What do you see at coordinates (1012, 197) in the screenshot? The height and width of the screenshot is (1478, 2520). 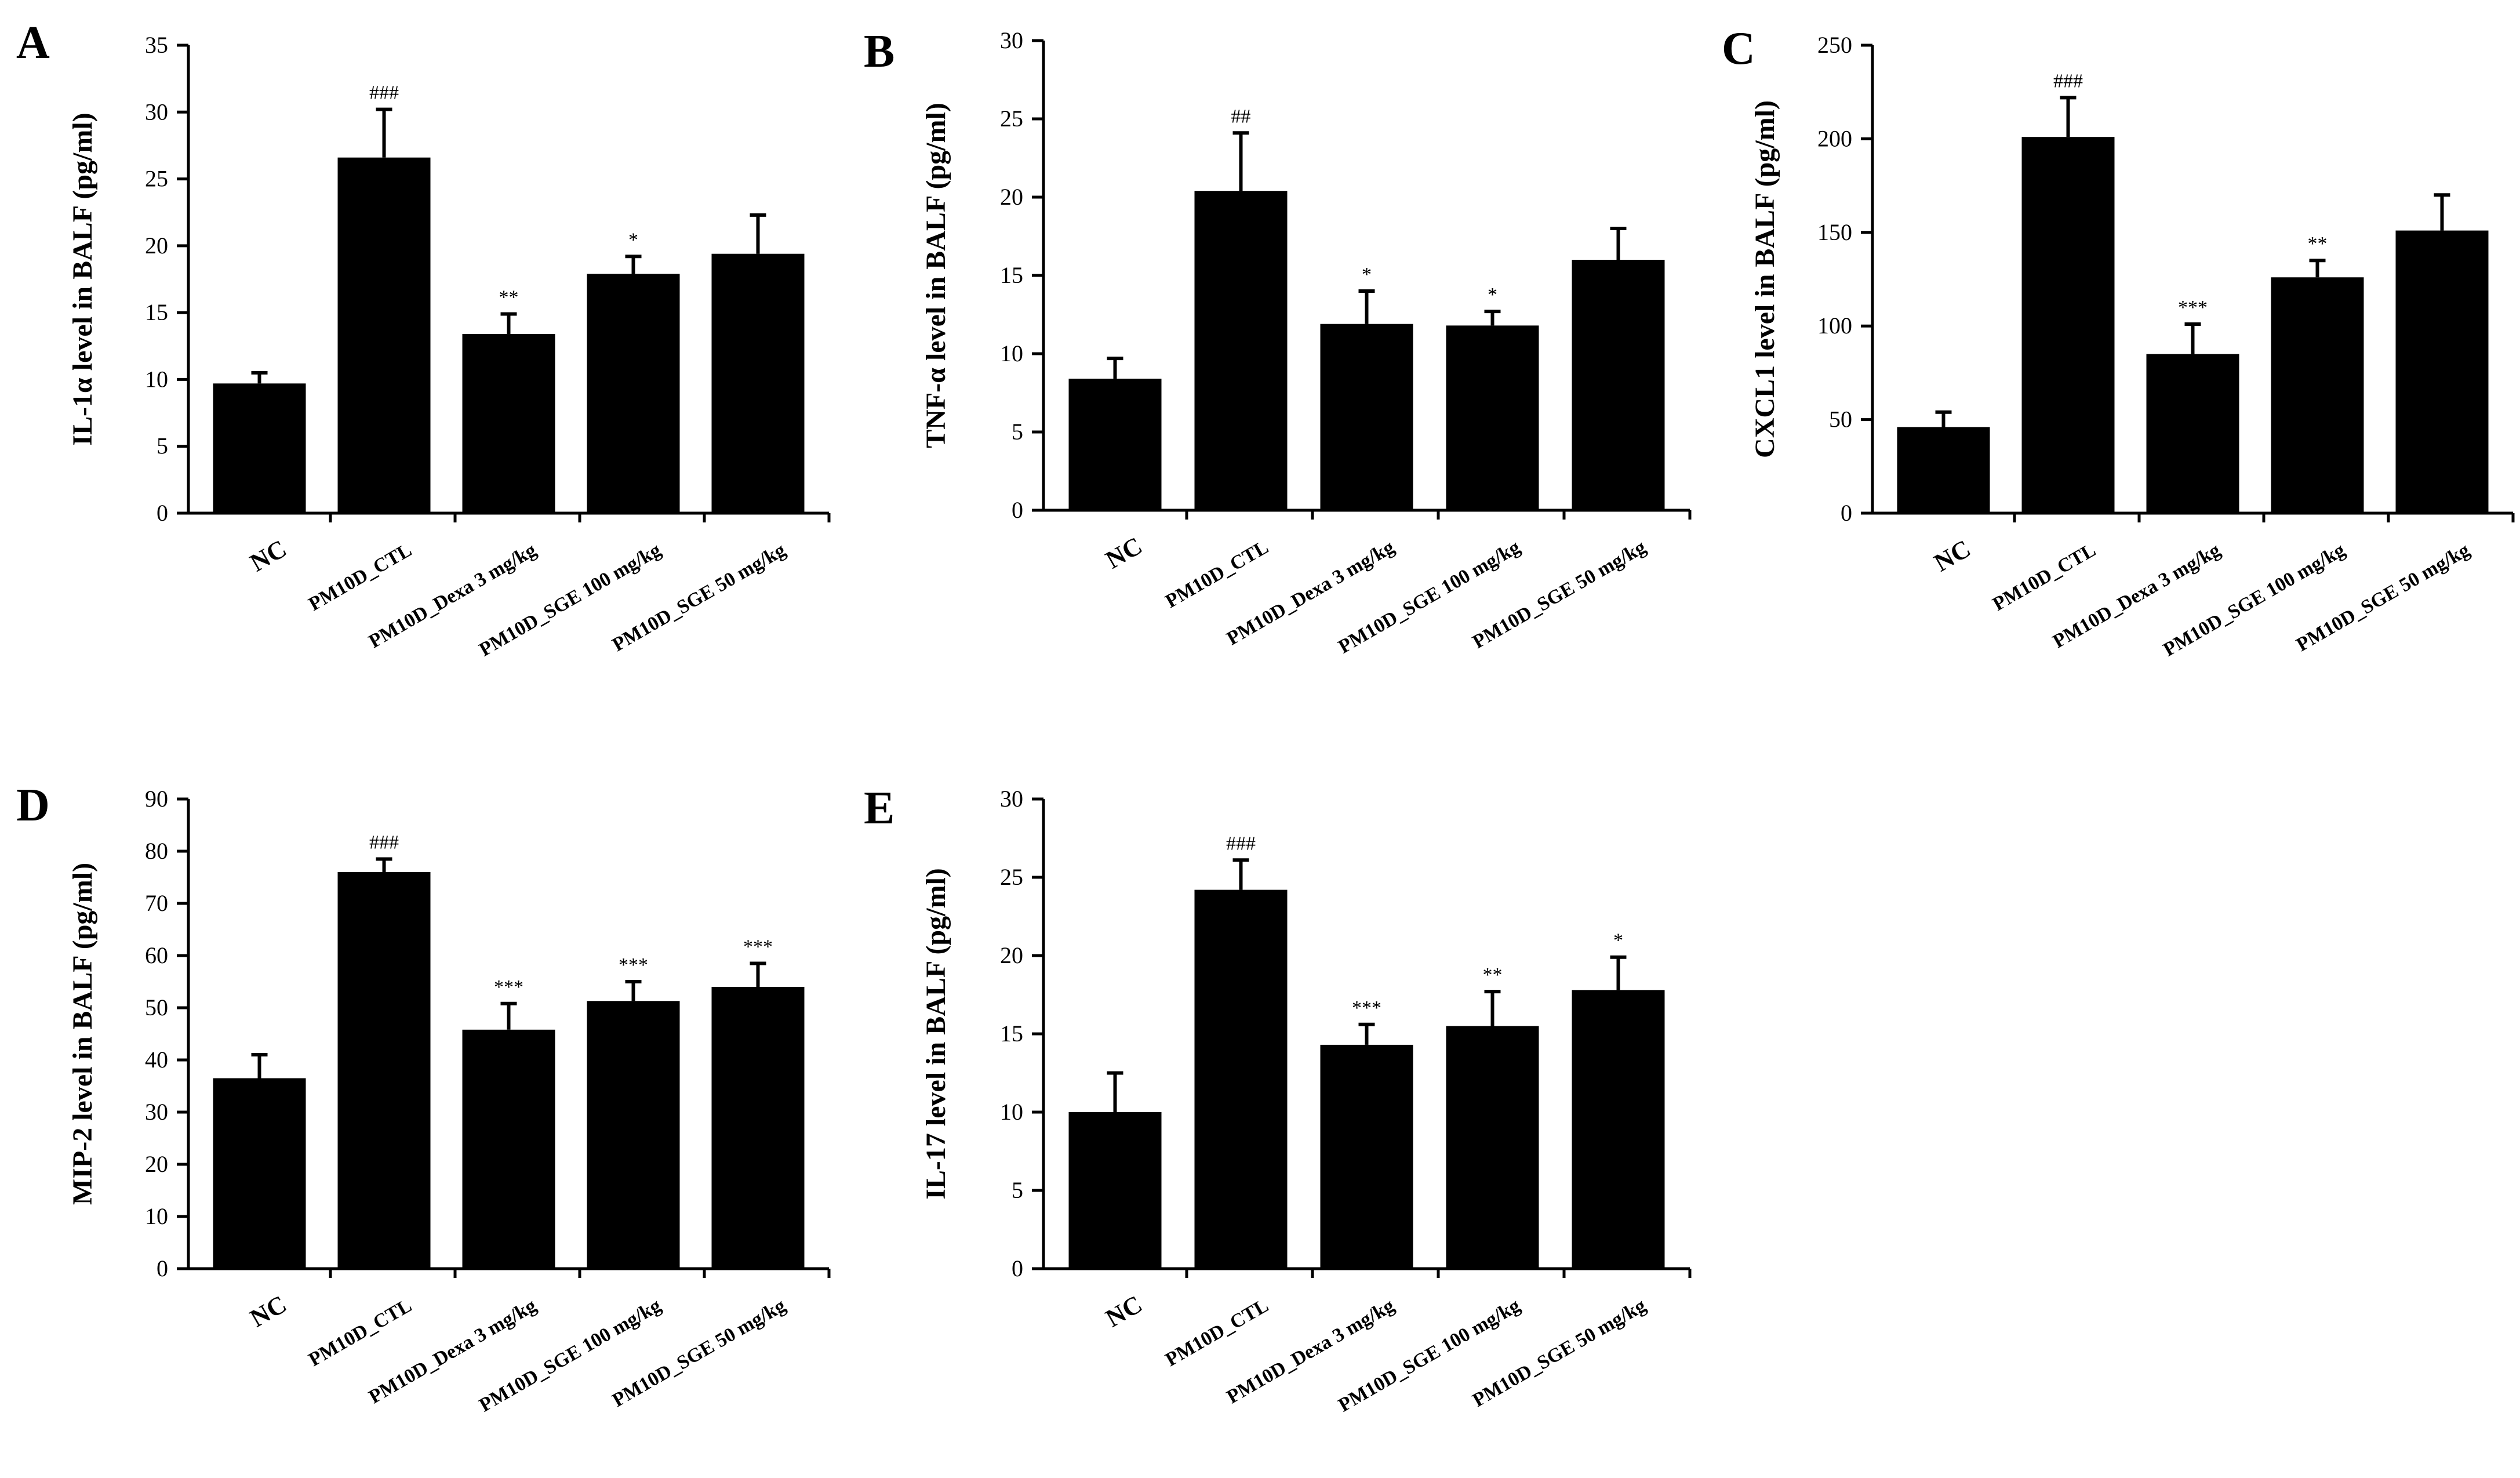 I see `panel-b-y-tick-label: 20` at bounding box center [1012, 197].